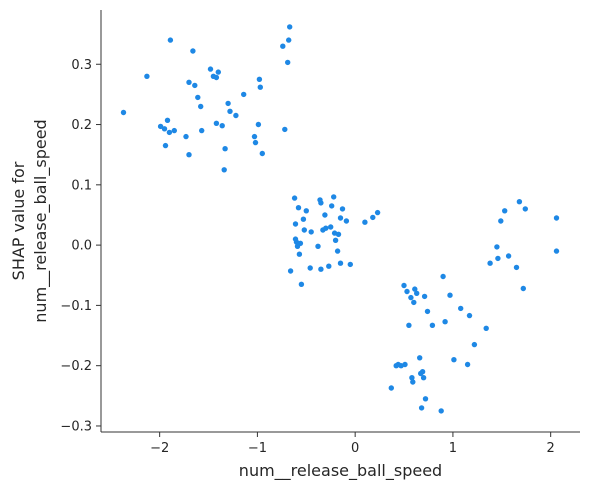  Describe the element at coordinates (257, 448) in the screenshot. I see `x-tick-label: −1` at that location.